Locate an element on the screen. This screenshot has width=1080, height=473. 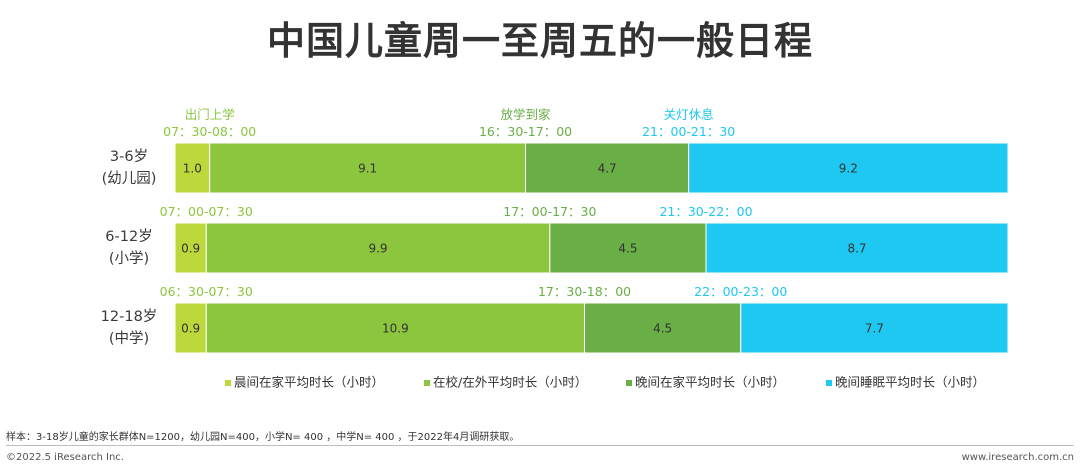
bar-value-label: 4.7 is located at coordinates (607, 169).